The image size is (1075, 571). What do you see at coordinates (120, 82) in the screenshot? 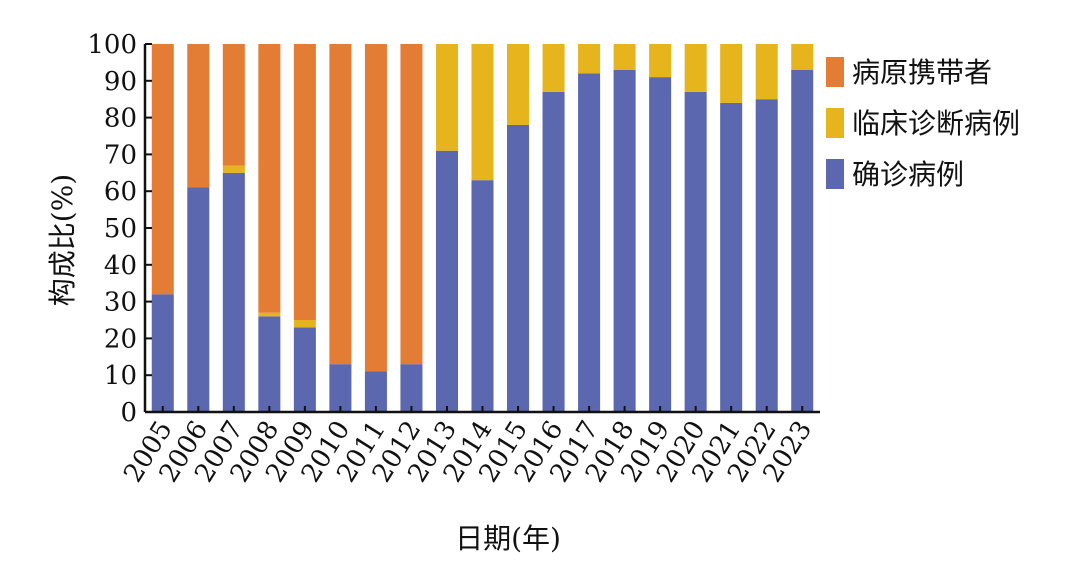
I see `y-tick-label: 90` at bounding box center [120, 82].